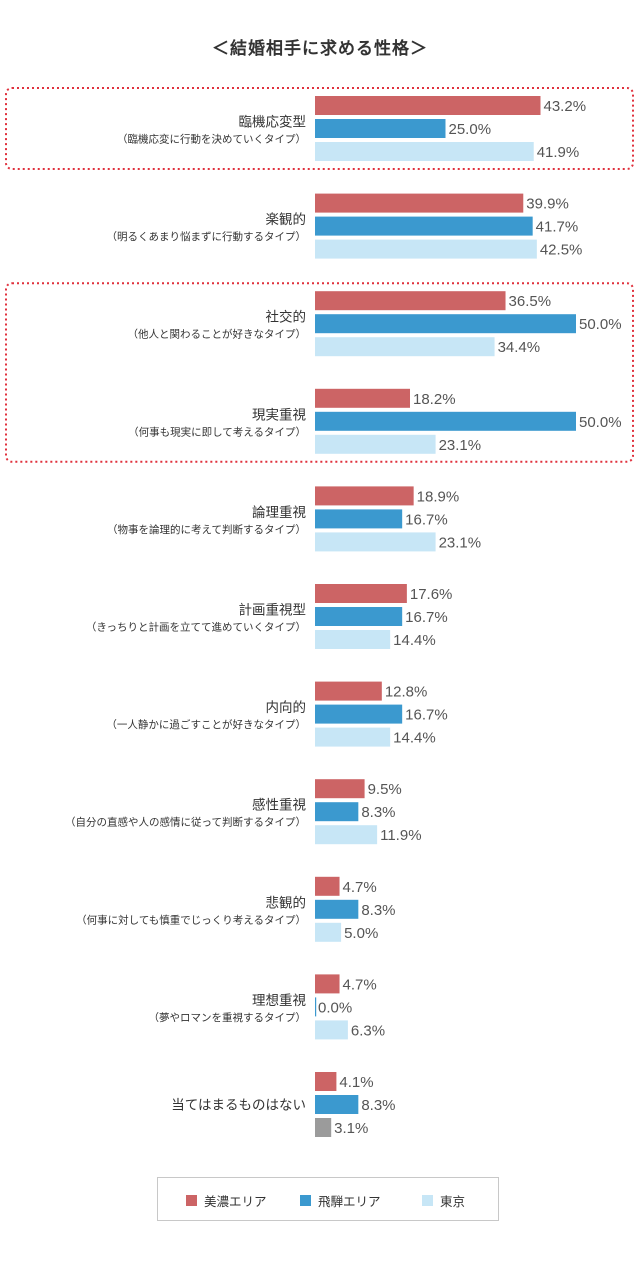  Describe the element at coordinates (279, 805) in the screenshot. I see `category-label: 感性重視` at that location.